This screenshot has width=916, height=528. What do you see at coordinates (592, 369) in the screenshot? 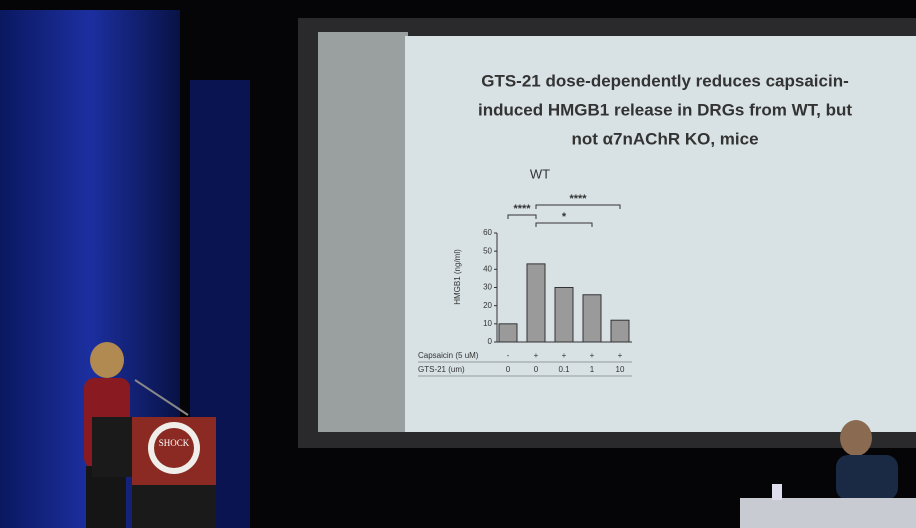
I see `x-row-value: 1` at bounding box center [592, 369].